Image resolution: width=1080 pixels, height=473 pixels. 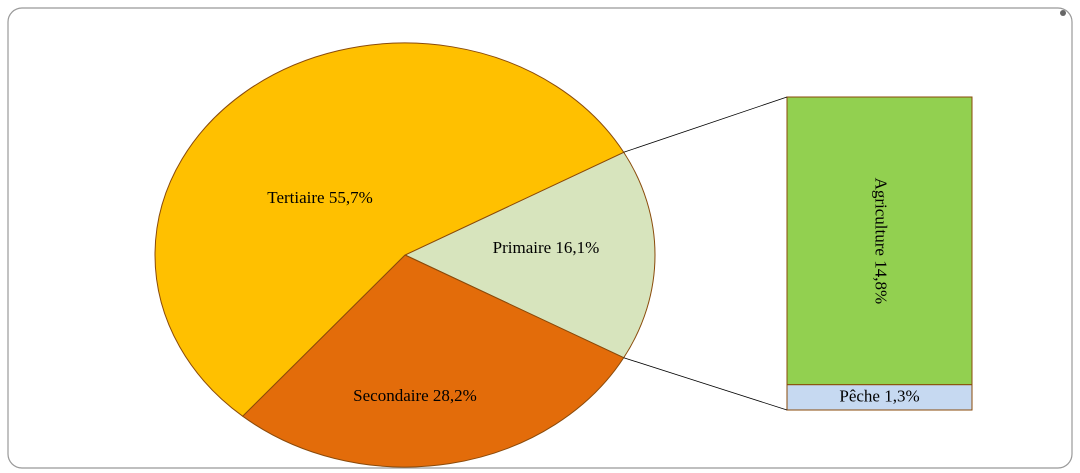 I want to click on pie-slice, so click(x=529, y=255).